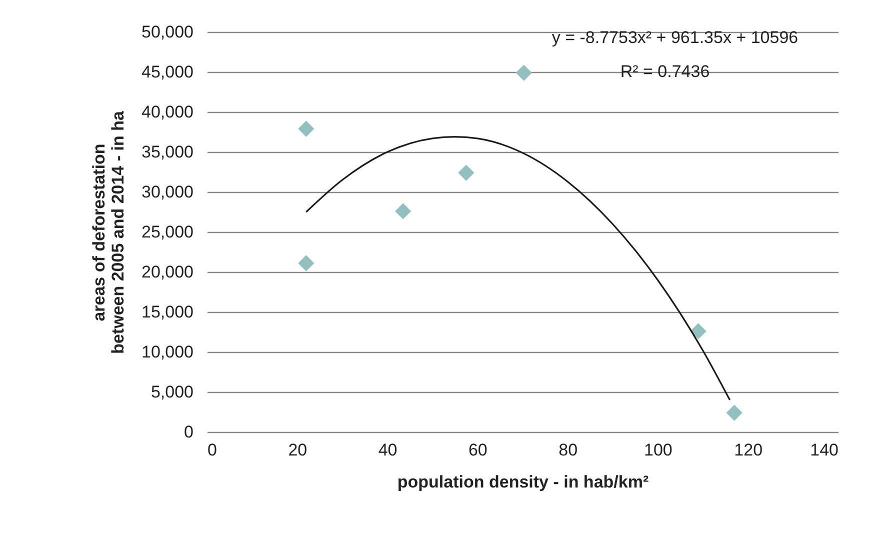 This screenshot has height=556, width=892. Describe the element at coordinates (675, 37) in the screenshot. I see `annotation: y = -8.7753x² + 961.35x + 10596` at that location.